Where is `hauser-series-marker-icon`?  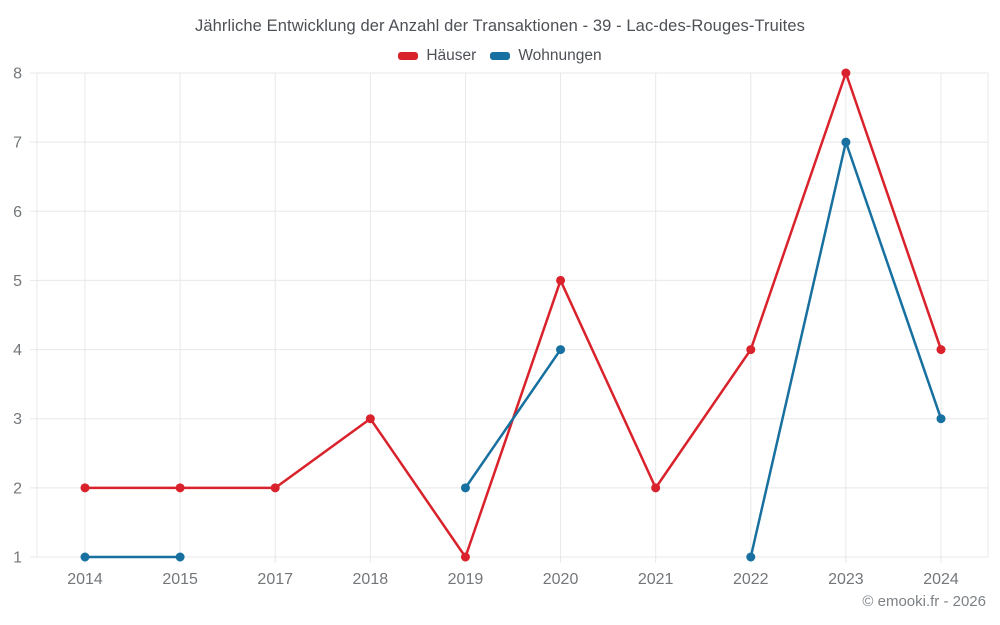
hauser-series-marker-icon is located at coordinates (408, 56).